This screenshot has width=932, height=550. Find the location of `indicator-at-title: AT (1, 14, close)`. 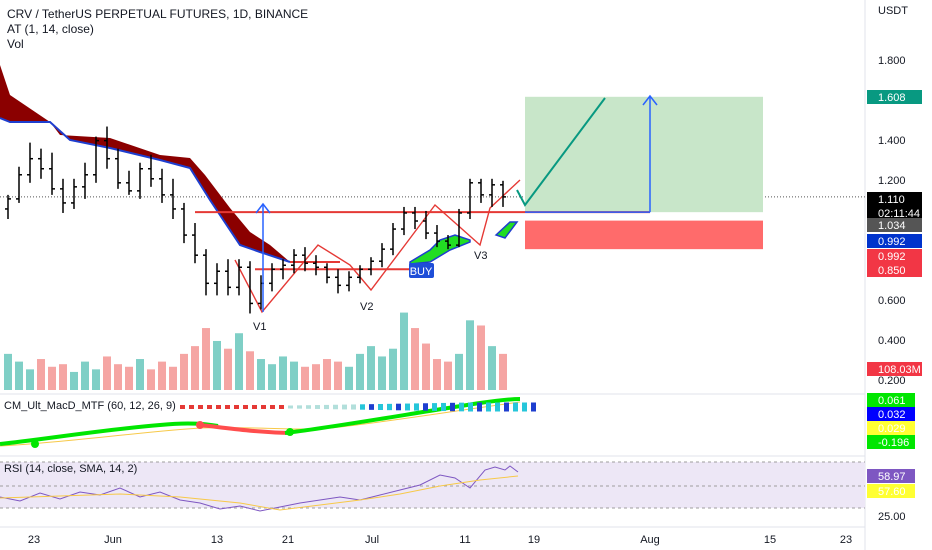

indicator-at-title: AT (1, 14, close) is located at coordinates (50, 29).